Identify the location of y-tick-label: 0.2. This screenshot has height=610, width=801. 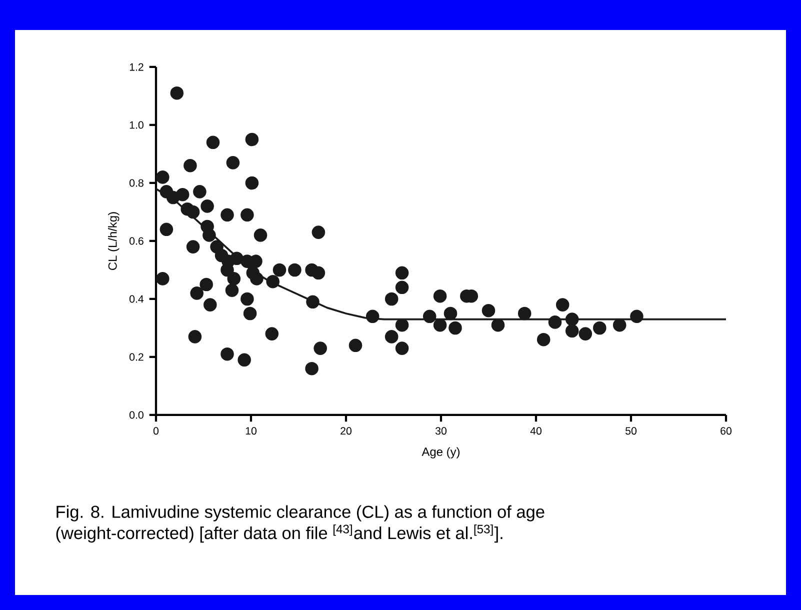
(137, 357).